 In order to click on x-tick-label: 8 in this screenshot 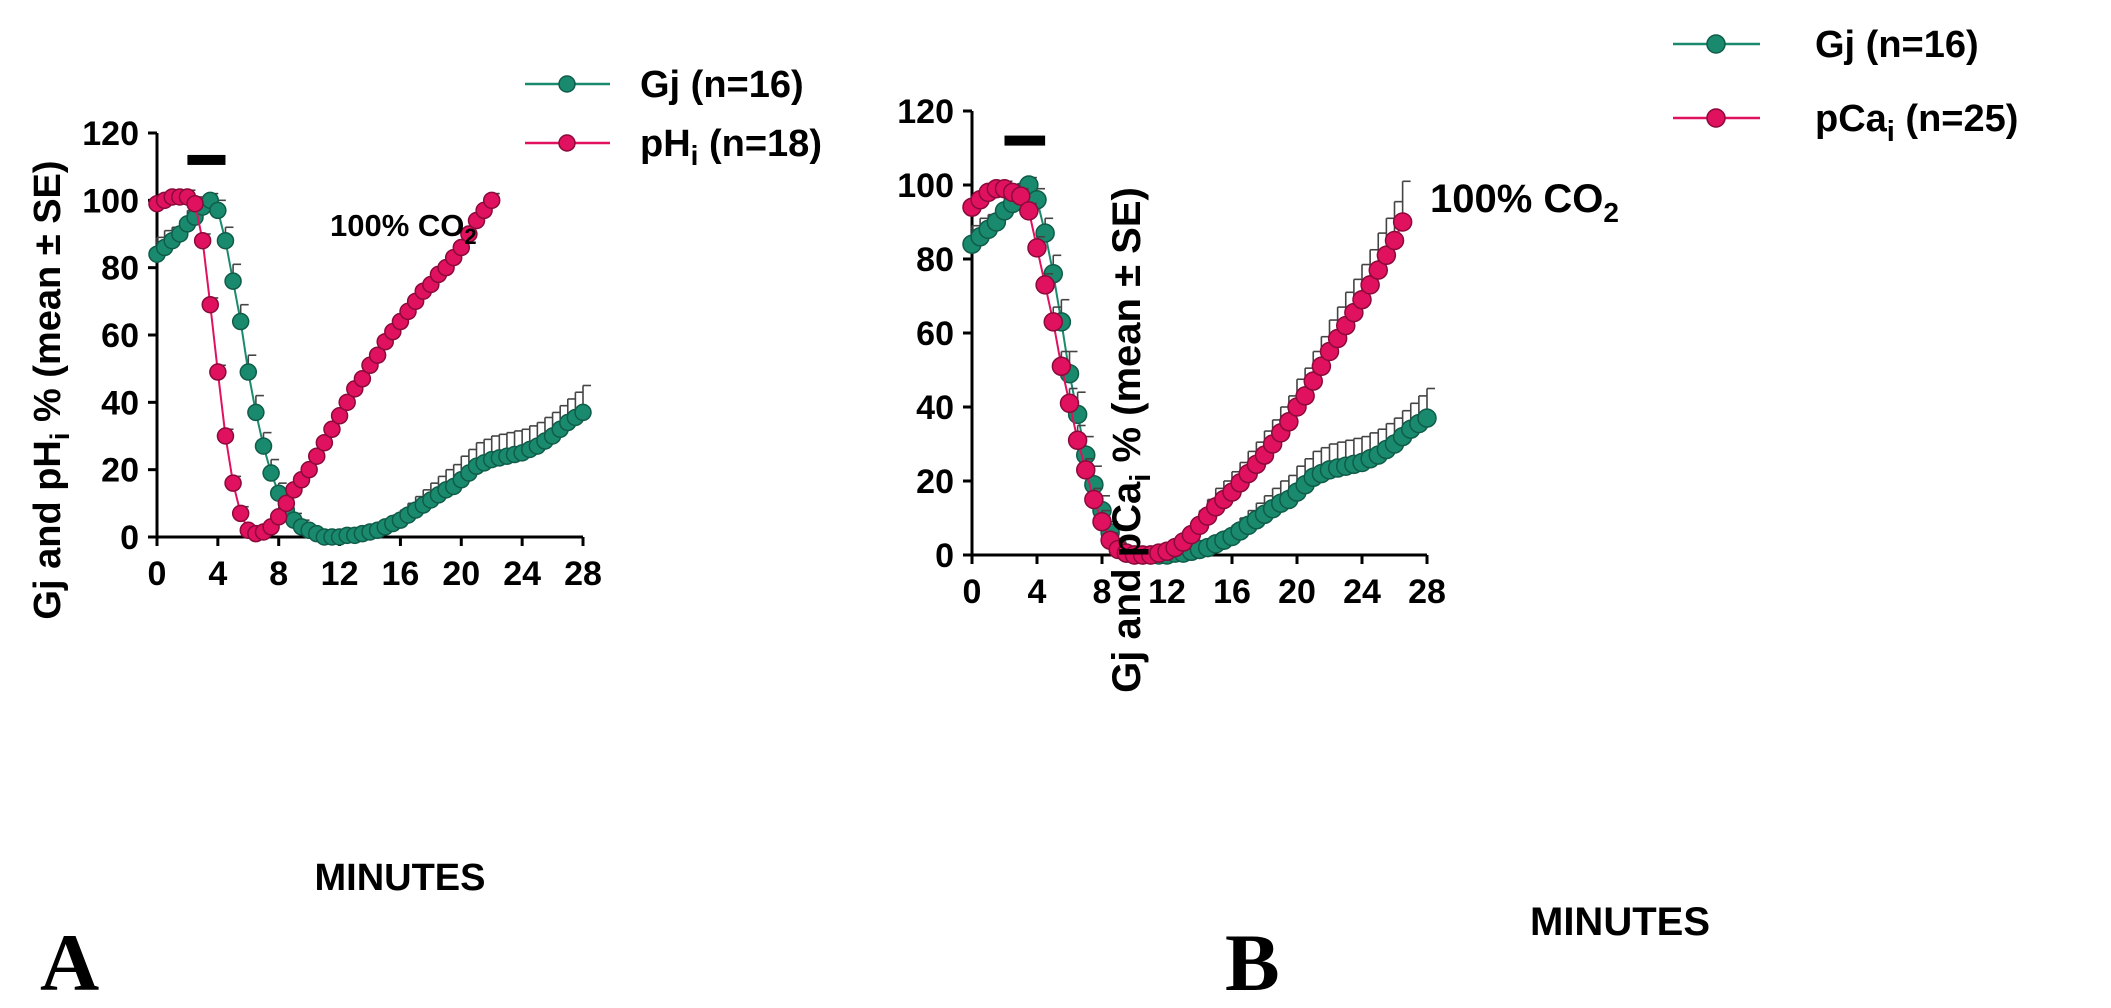, I will do `click(1102, 592)`.